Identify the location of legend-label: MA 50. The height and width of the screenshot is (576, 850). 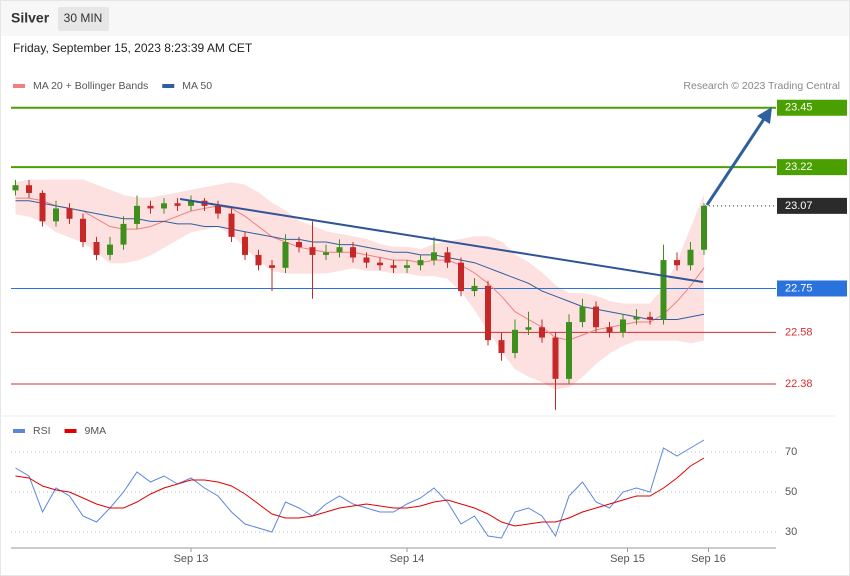
(197, 86).